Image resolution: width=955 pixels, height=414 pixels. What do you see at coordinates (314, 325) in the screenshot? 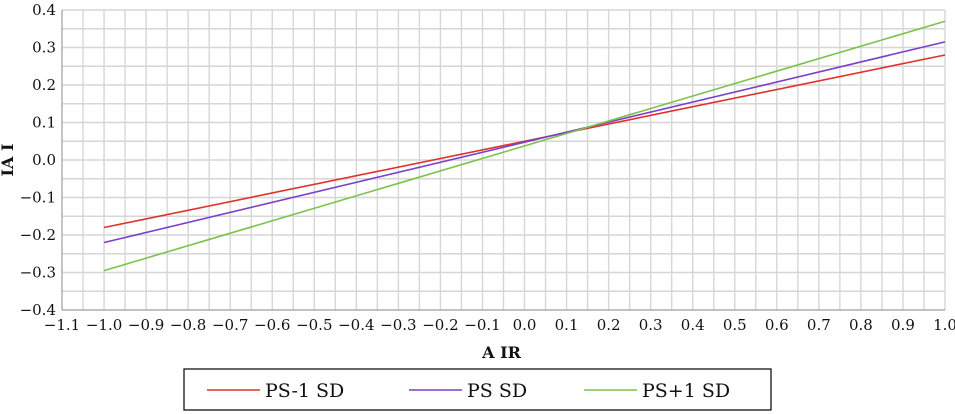
I see `x-tick-label: −0.5` at bounding box center [314, 325].